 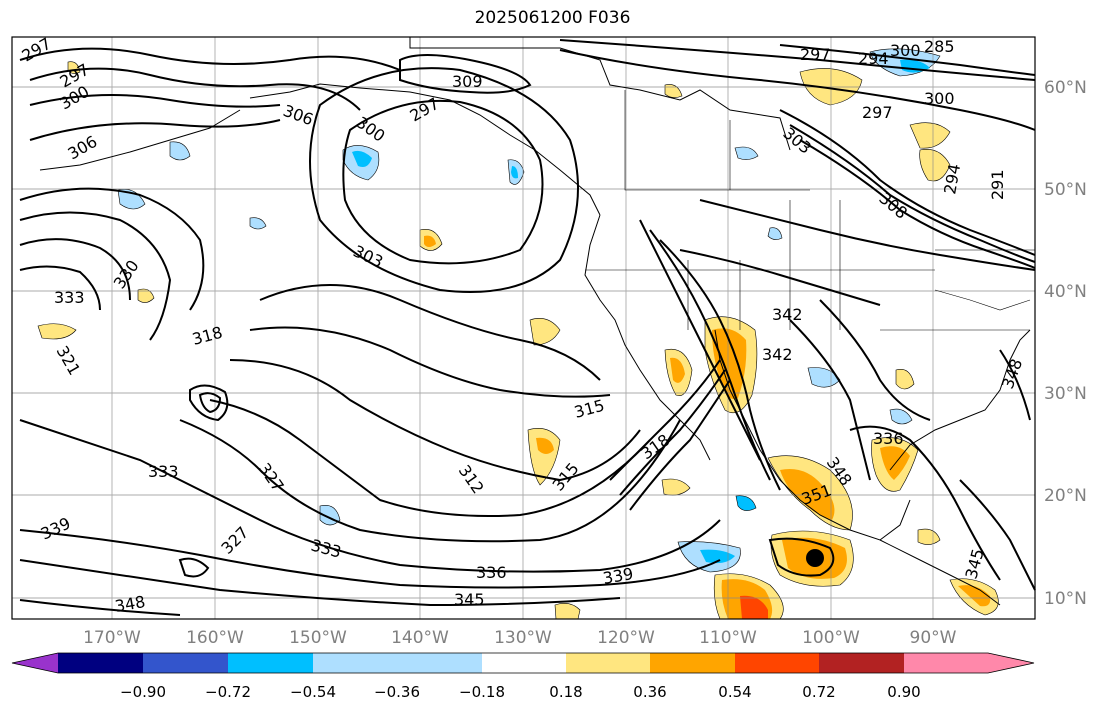 I want to click on lat-label: 60°N, so click(x=1065, y=88).